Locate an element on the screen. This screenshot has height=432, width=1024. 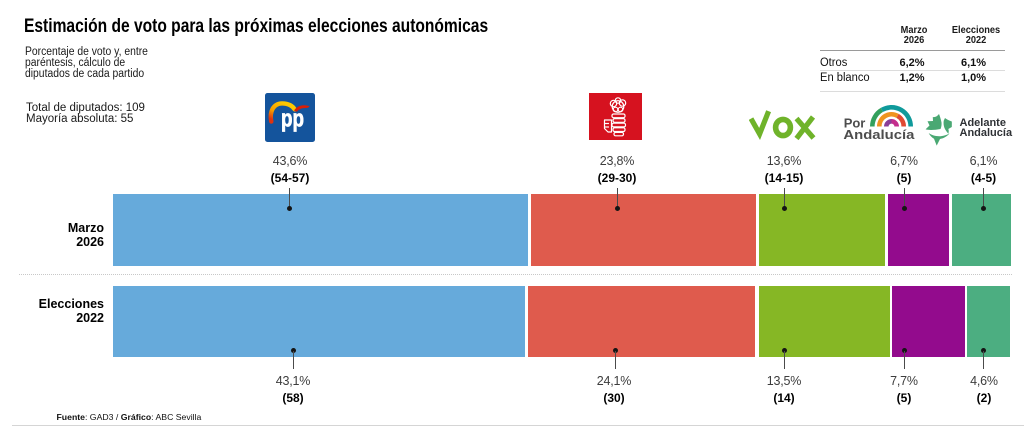
svg-text: Por is located at coordinates (855, 123).